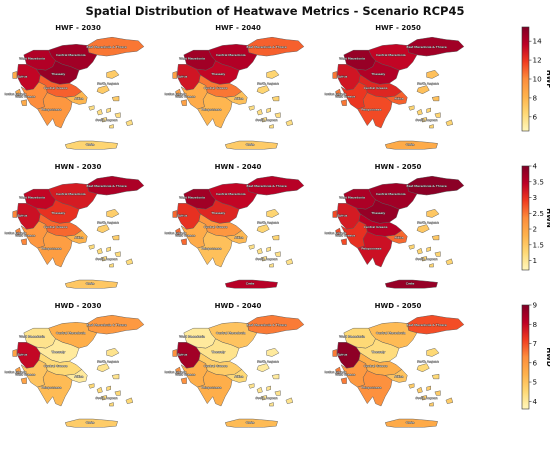 This screenshot has width=550, height=453. I want to click on colorbar-tick-label: 1.5, so click(538, 244).